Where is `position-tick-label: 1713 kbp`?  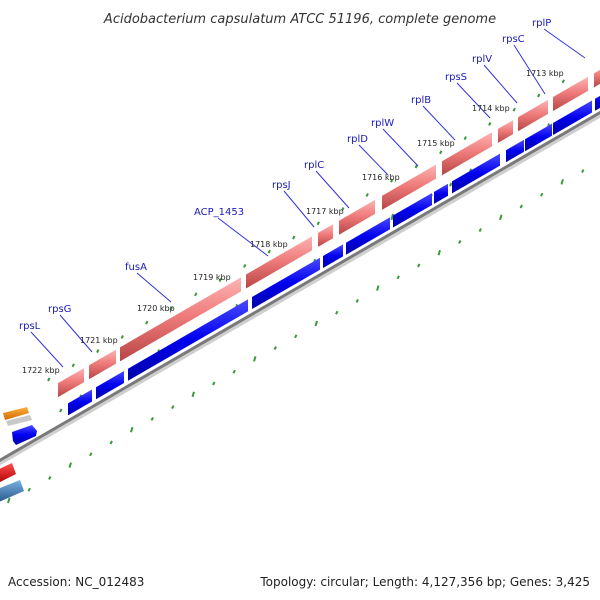
position-tick-label: 1713 kbp is located at coordinates (545, 73).